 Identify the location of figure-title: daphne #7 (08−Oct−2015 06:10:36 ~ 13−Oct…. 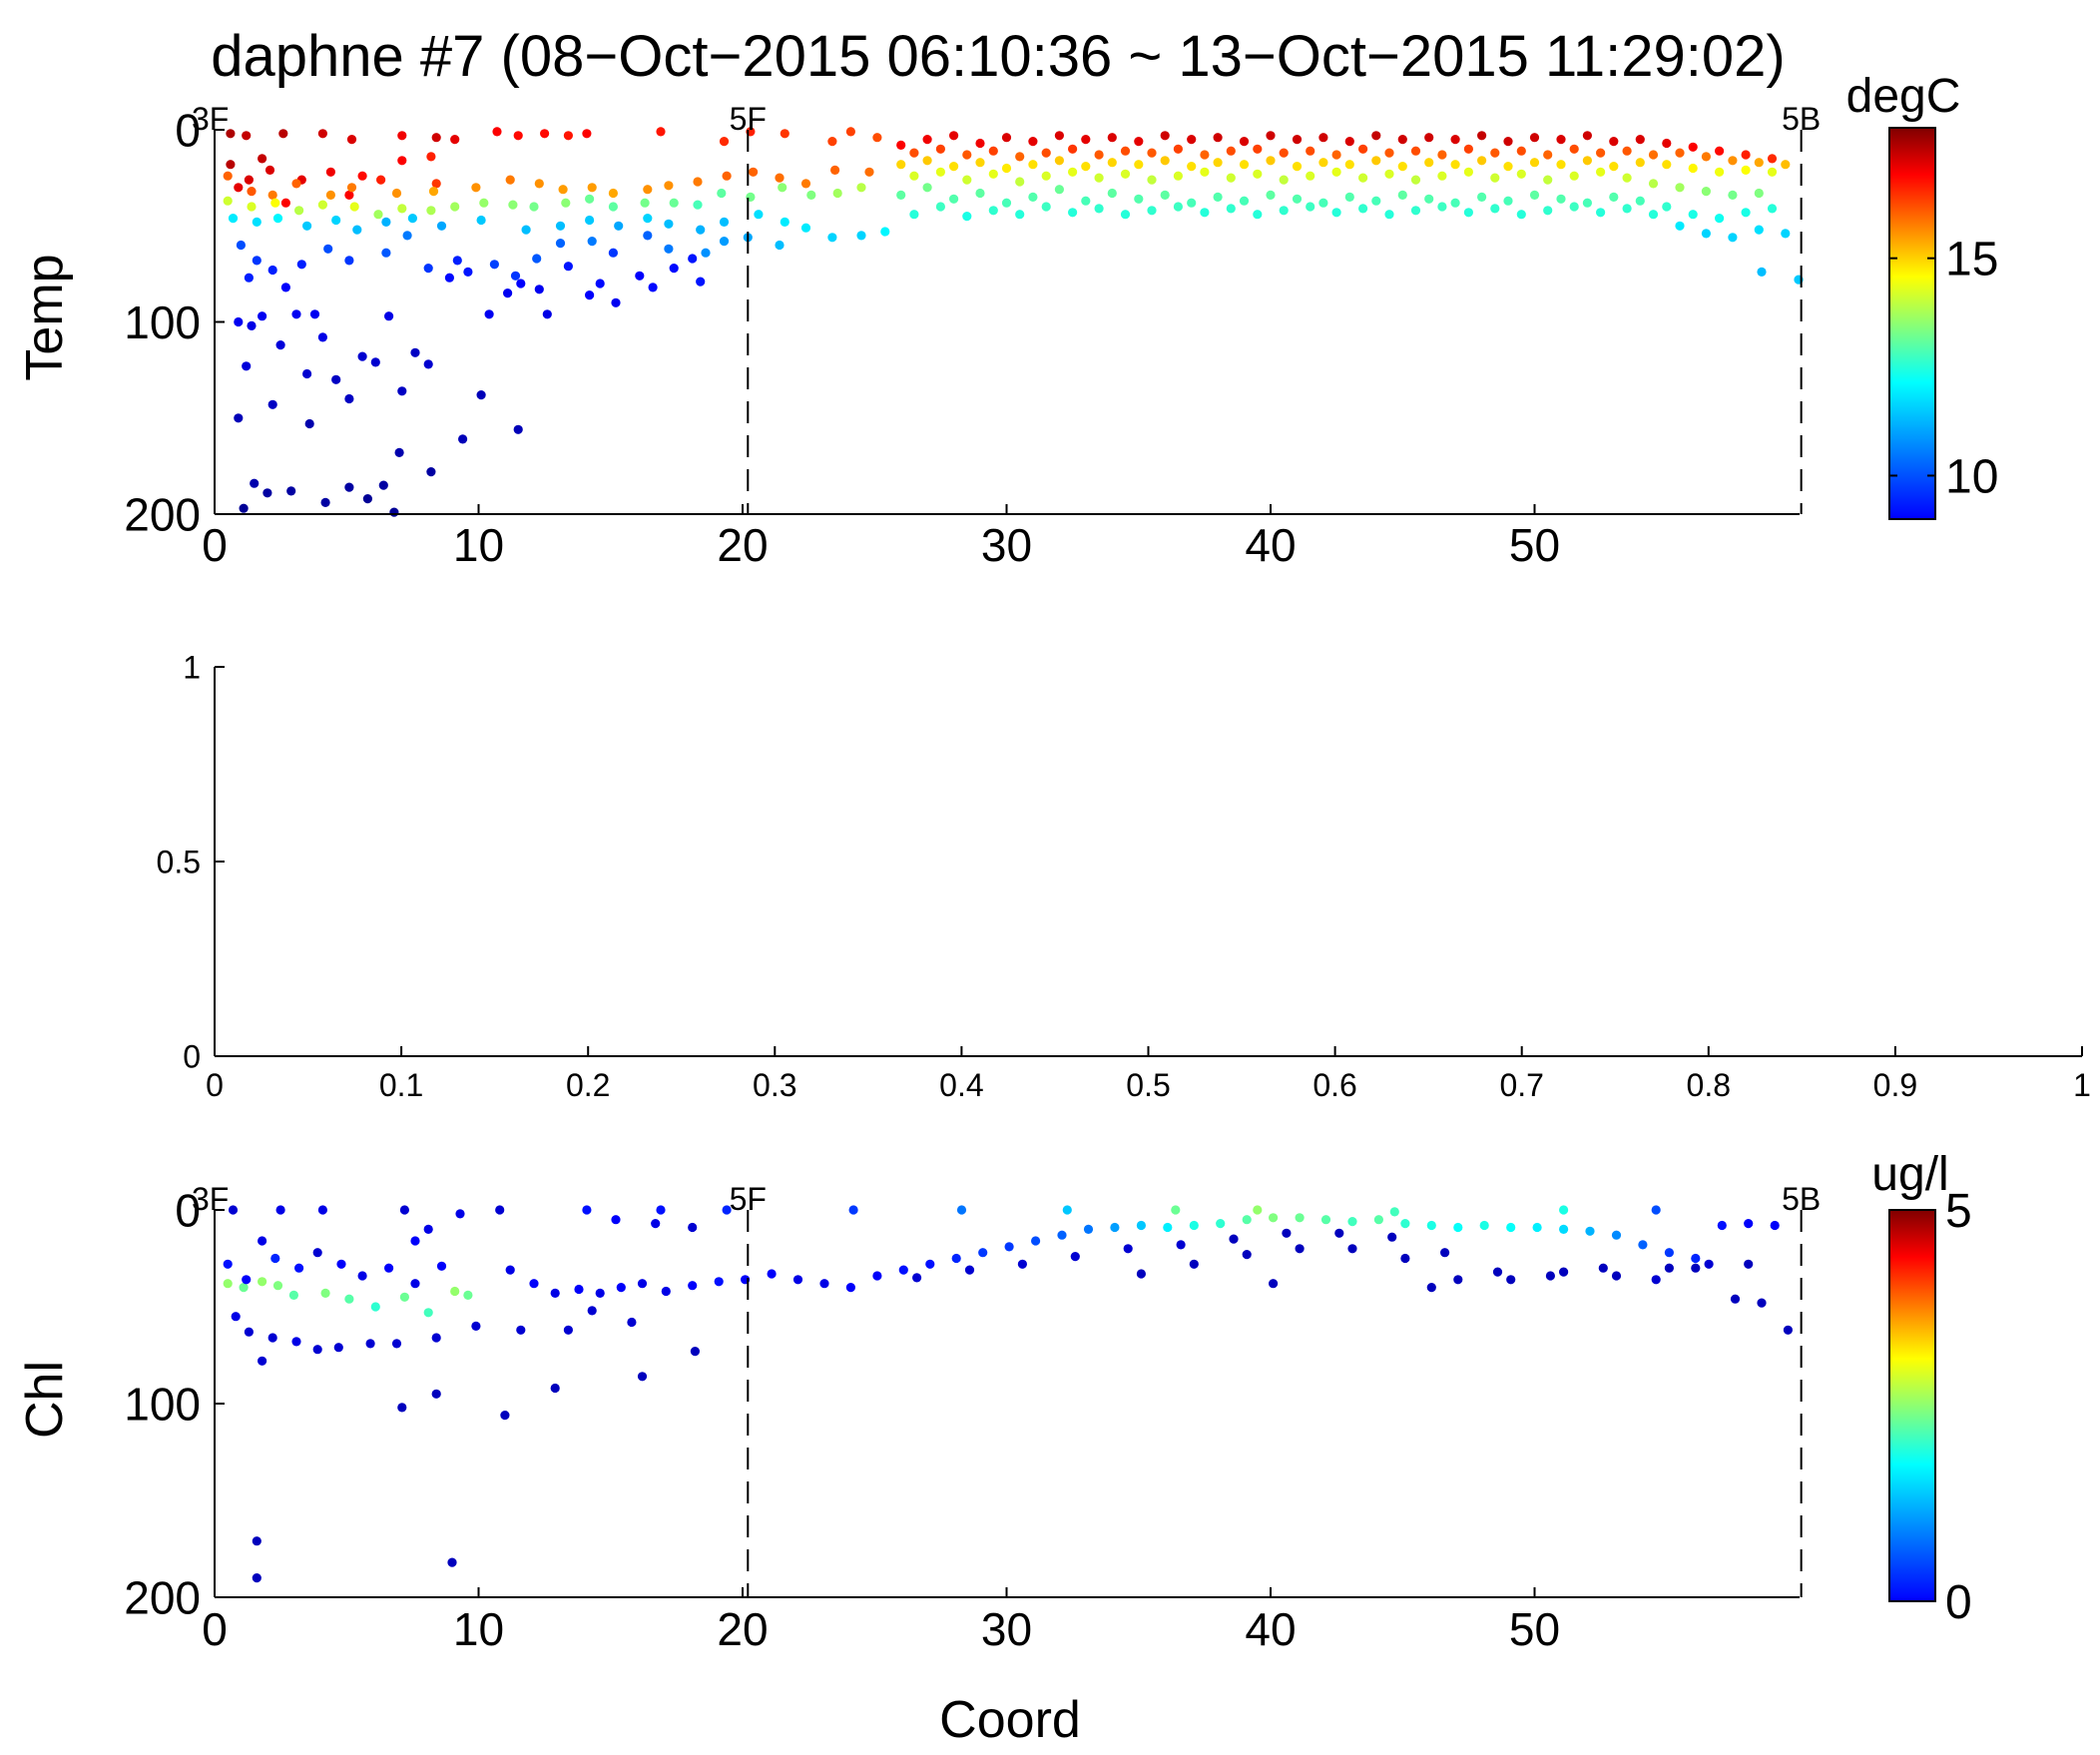
(998, 56).